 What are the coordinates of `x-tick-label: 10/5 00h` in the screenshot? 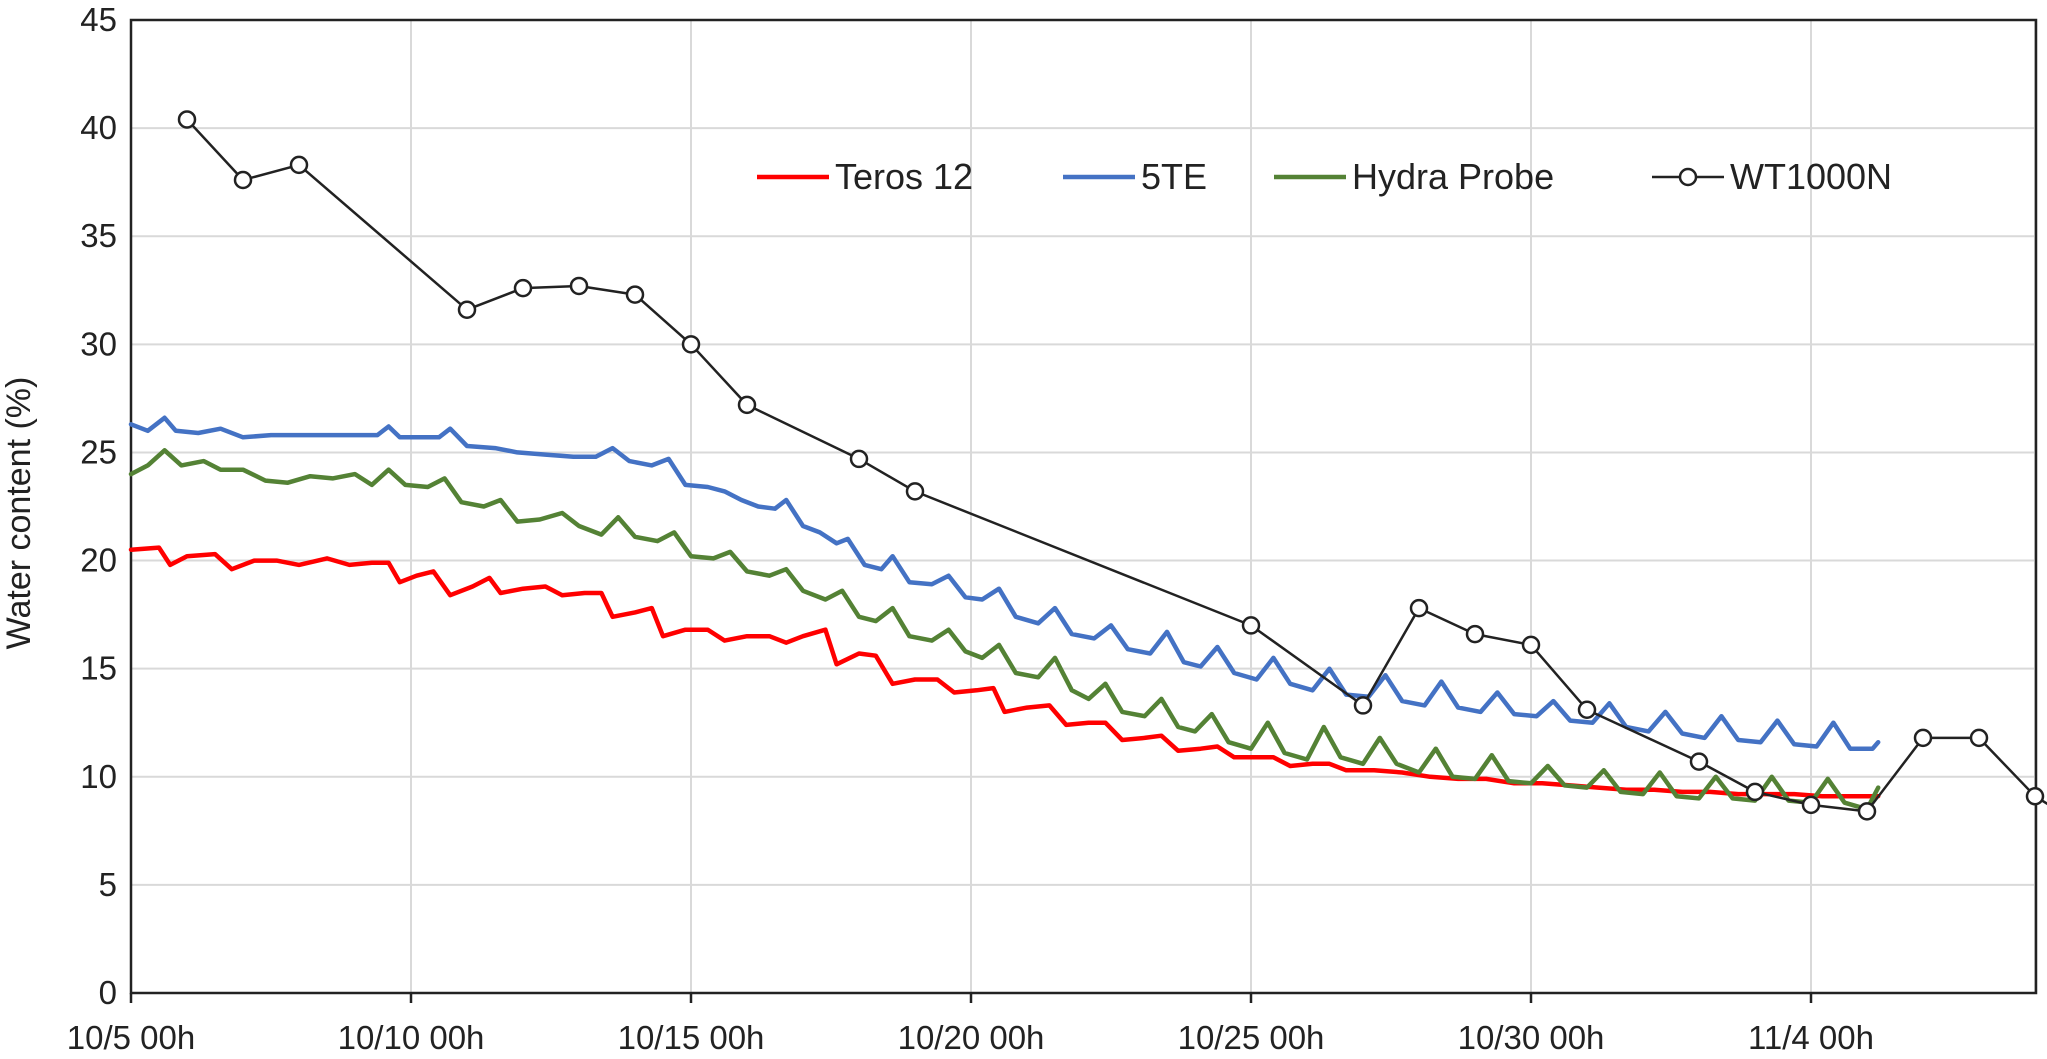 It's located at (131, 1037).